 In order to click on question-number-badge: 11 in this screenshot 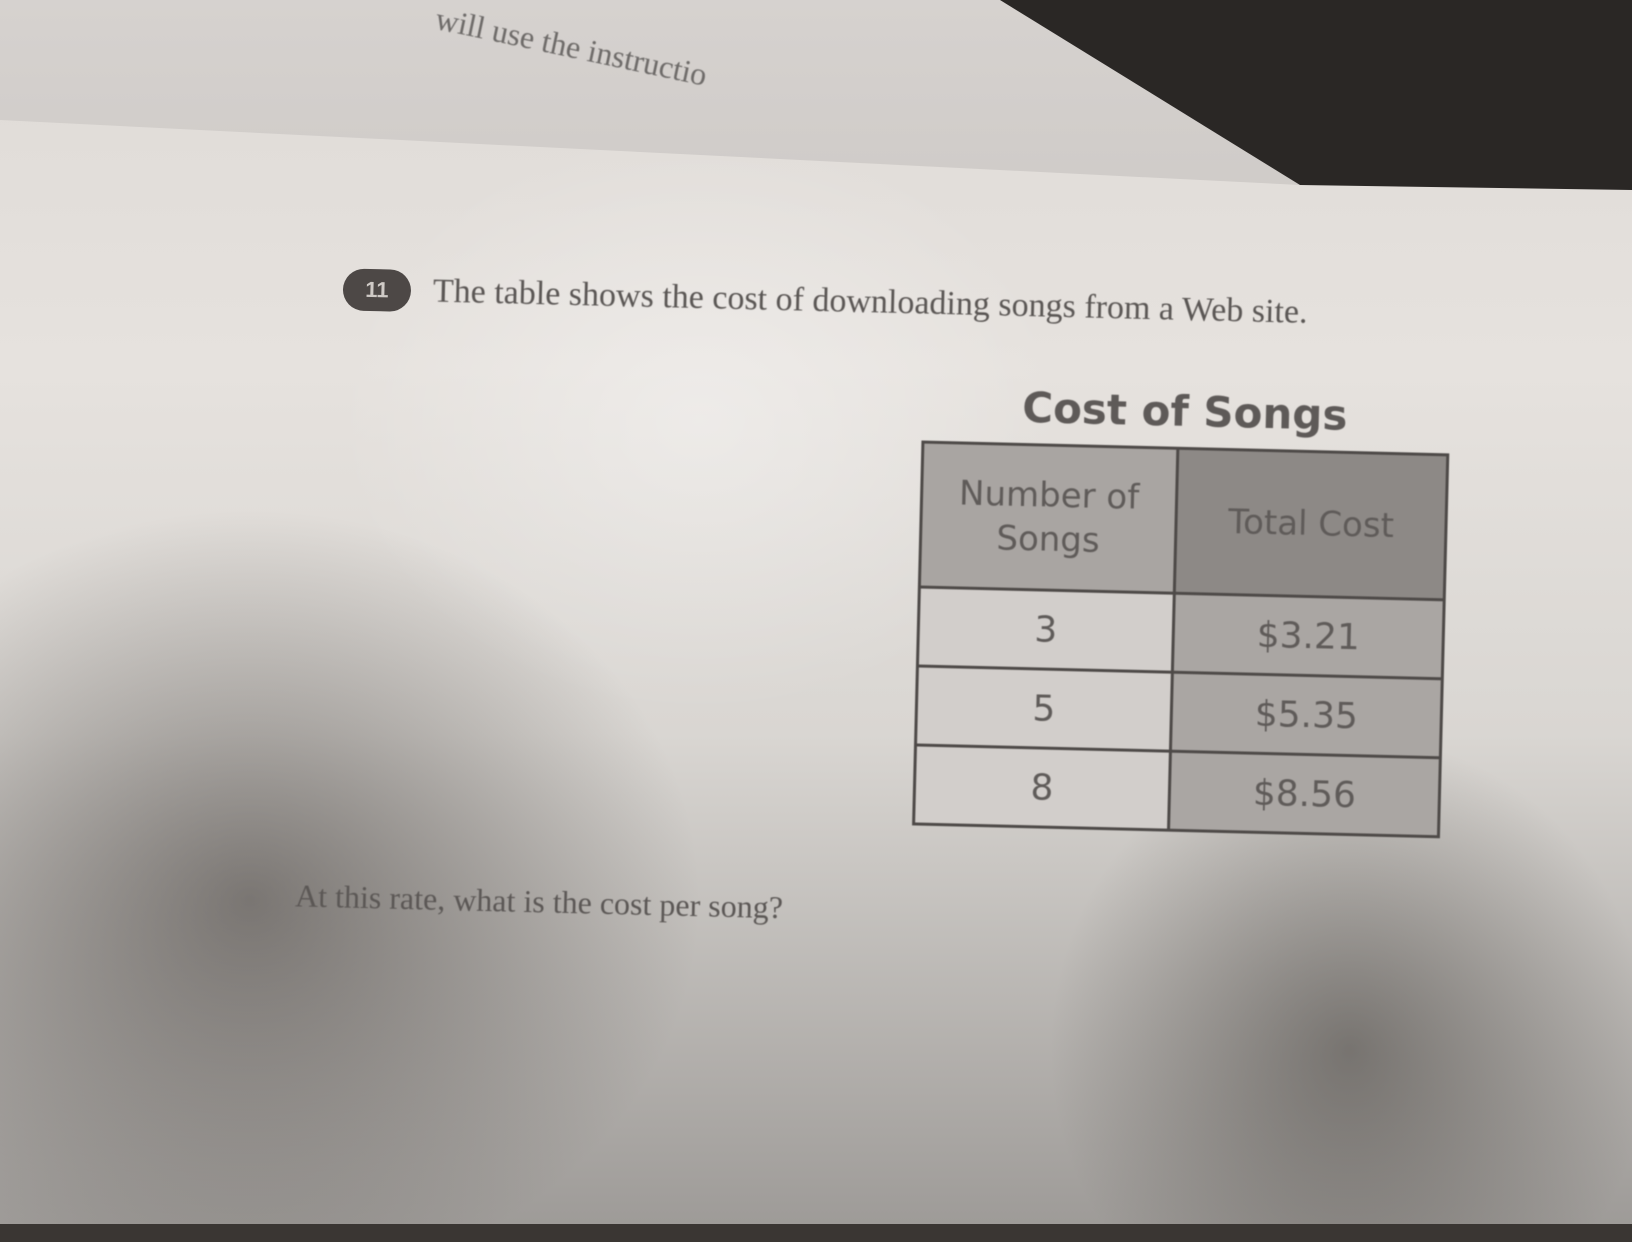, I will do `click(377, 290)`.